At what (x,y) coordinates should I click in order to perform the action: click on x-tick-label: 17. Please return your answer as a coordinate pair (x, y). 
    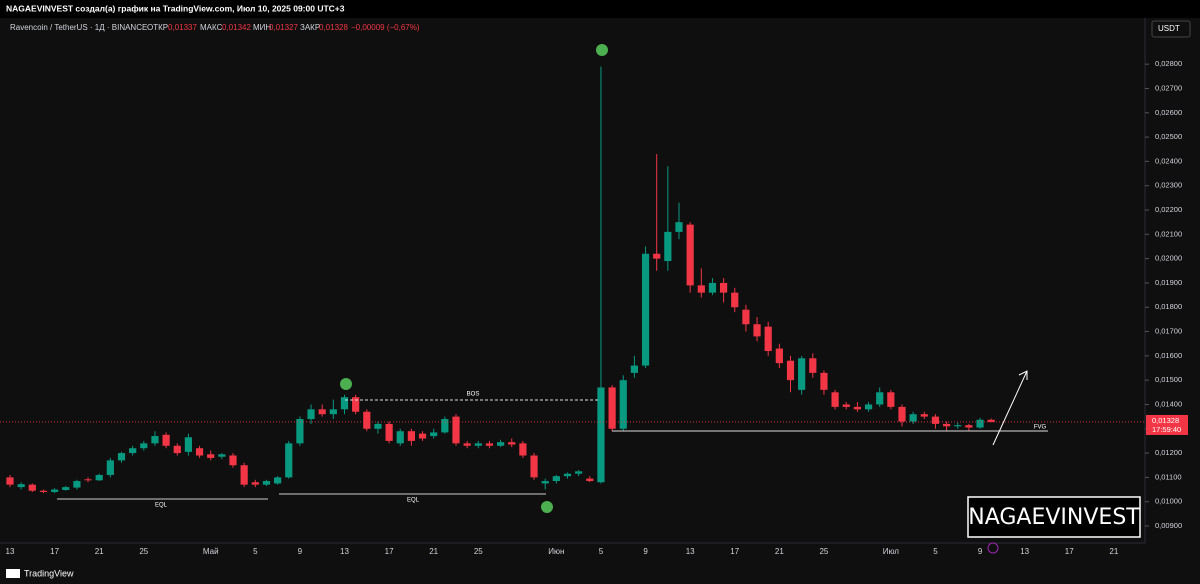
    Looking at the image, I should click on (734, 551).